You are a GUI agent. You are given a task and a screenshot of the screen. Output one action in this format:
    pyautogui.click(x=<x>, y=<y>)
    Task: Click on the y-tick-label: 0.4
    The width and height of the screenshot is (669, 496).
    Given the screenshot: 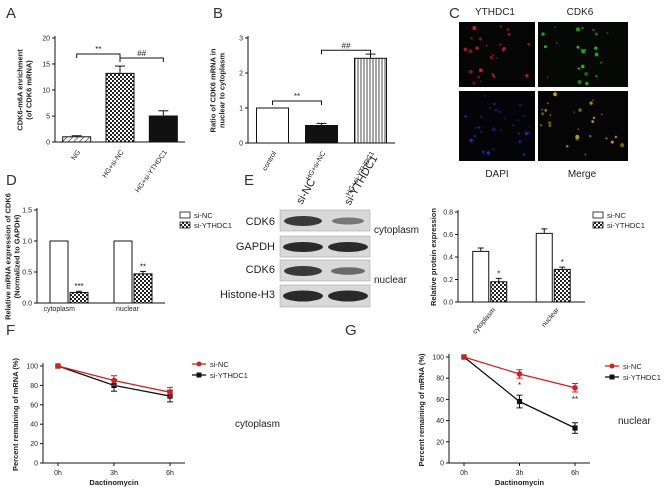 What is the action you would take?
    pyautogui.click(x=448, y=258)
    